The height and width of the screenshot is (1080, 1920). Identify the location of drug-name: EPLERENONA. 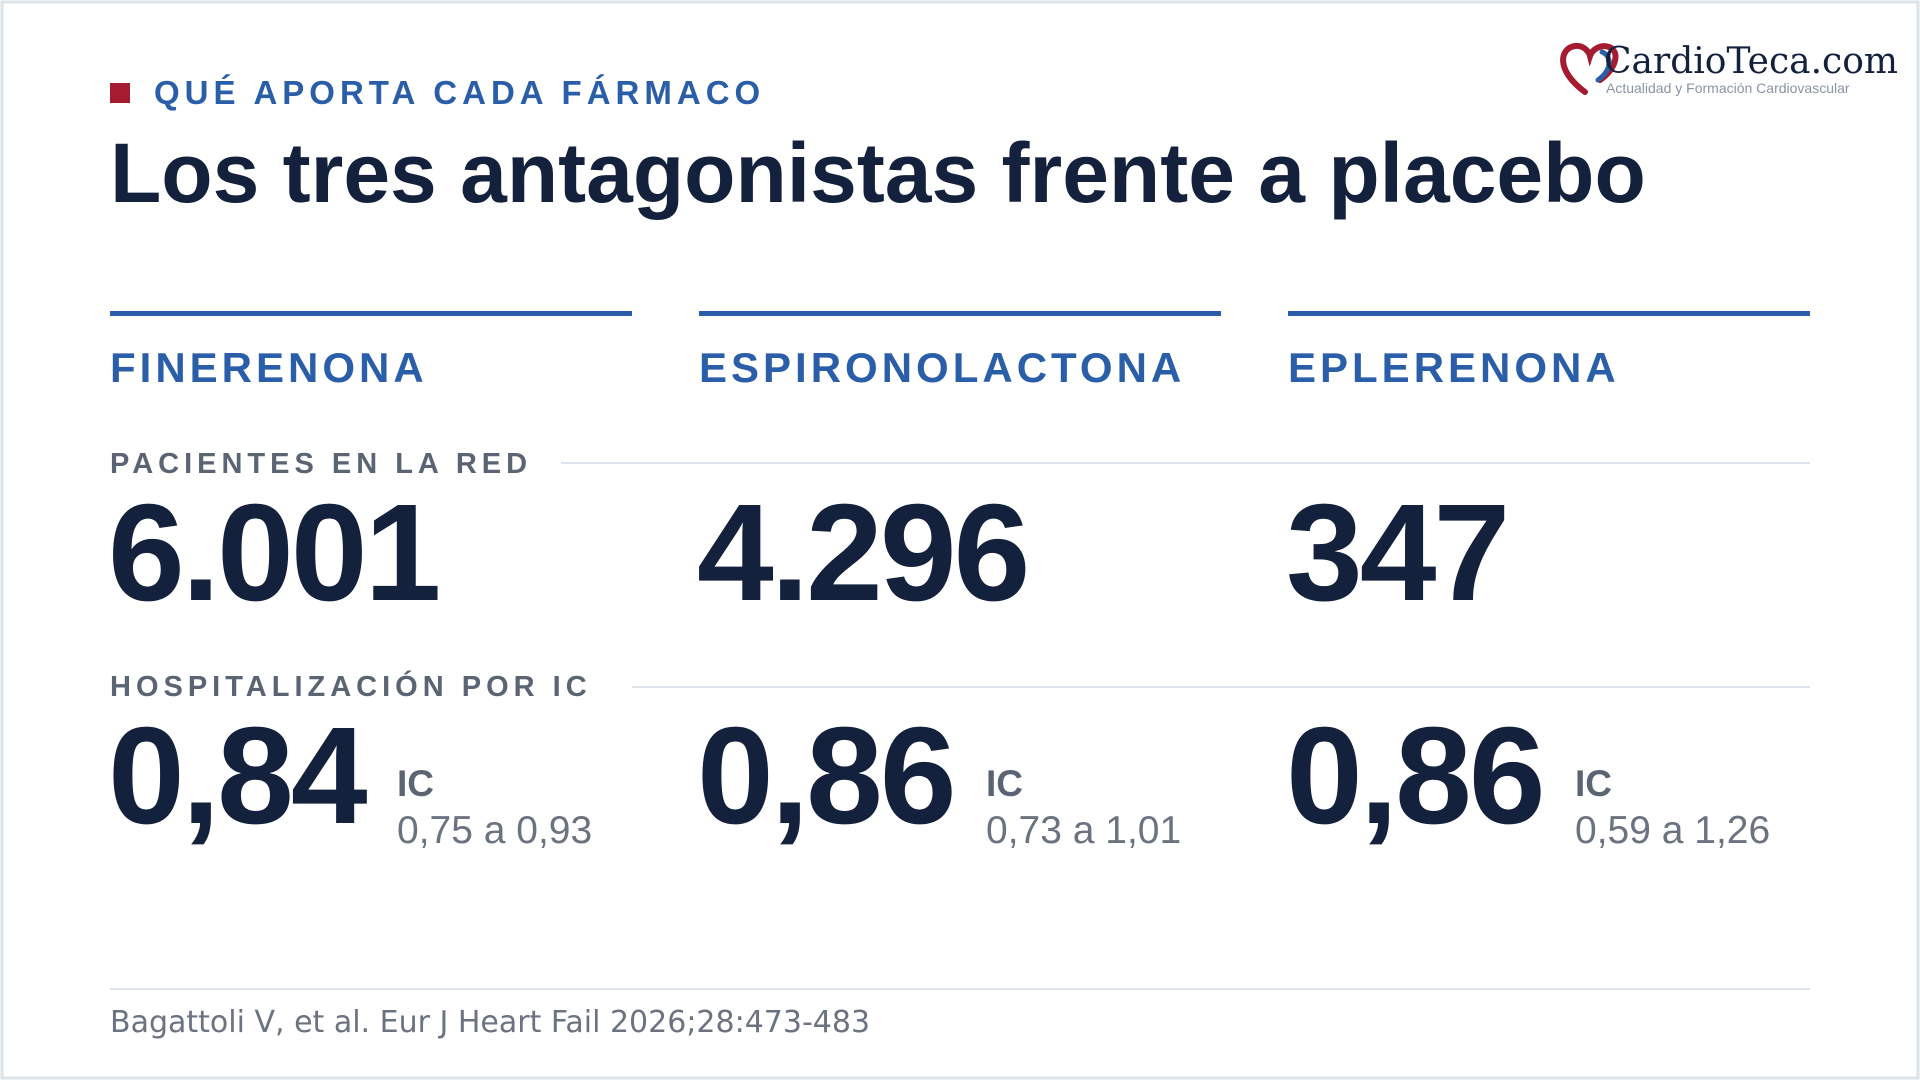
(1454, 367).